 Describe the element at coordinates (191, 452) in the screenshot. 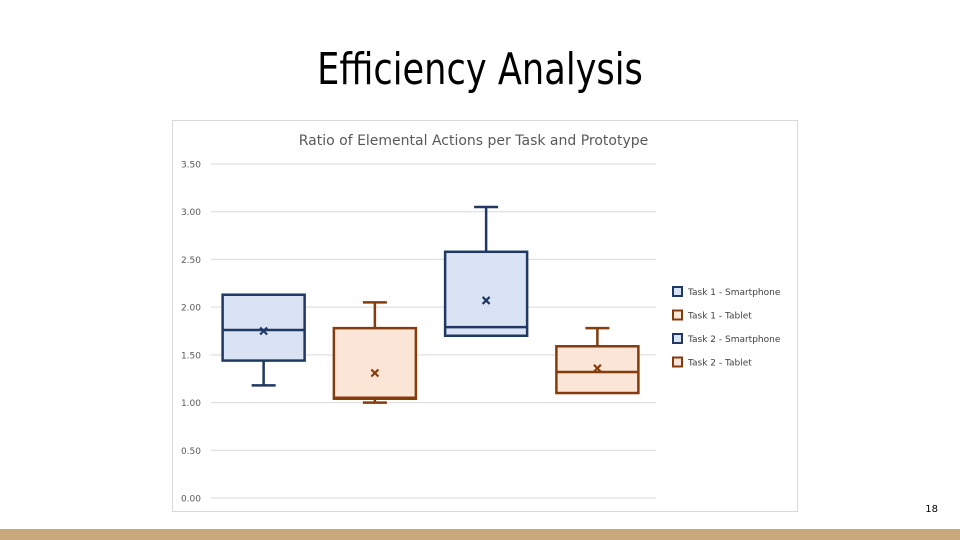

I see `y-tick-label: 0.50` at that location.